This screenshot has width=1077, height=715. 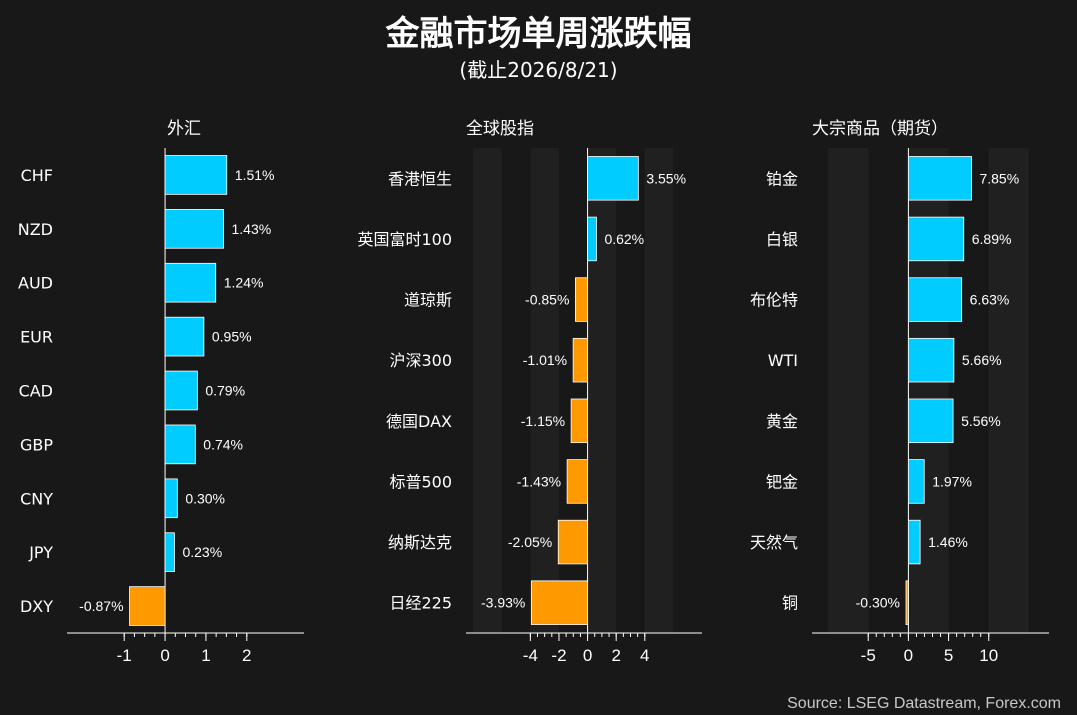 I want to click on category-label: 沪深300, so click(x=420, y=360).